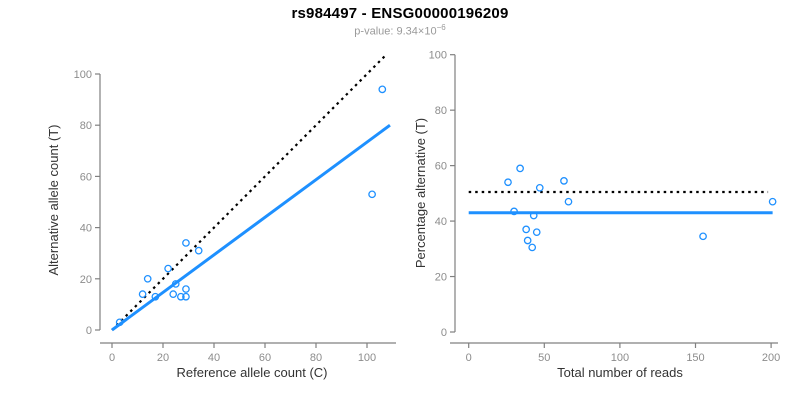 This screenshot has width=800, height=400. I want to click on percentage-scatter-y-axis-title: Percentage alternative (T), so click(420, 193).